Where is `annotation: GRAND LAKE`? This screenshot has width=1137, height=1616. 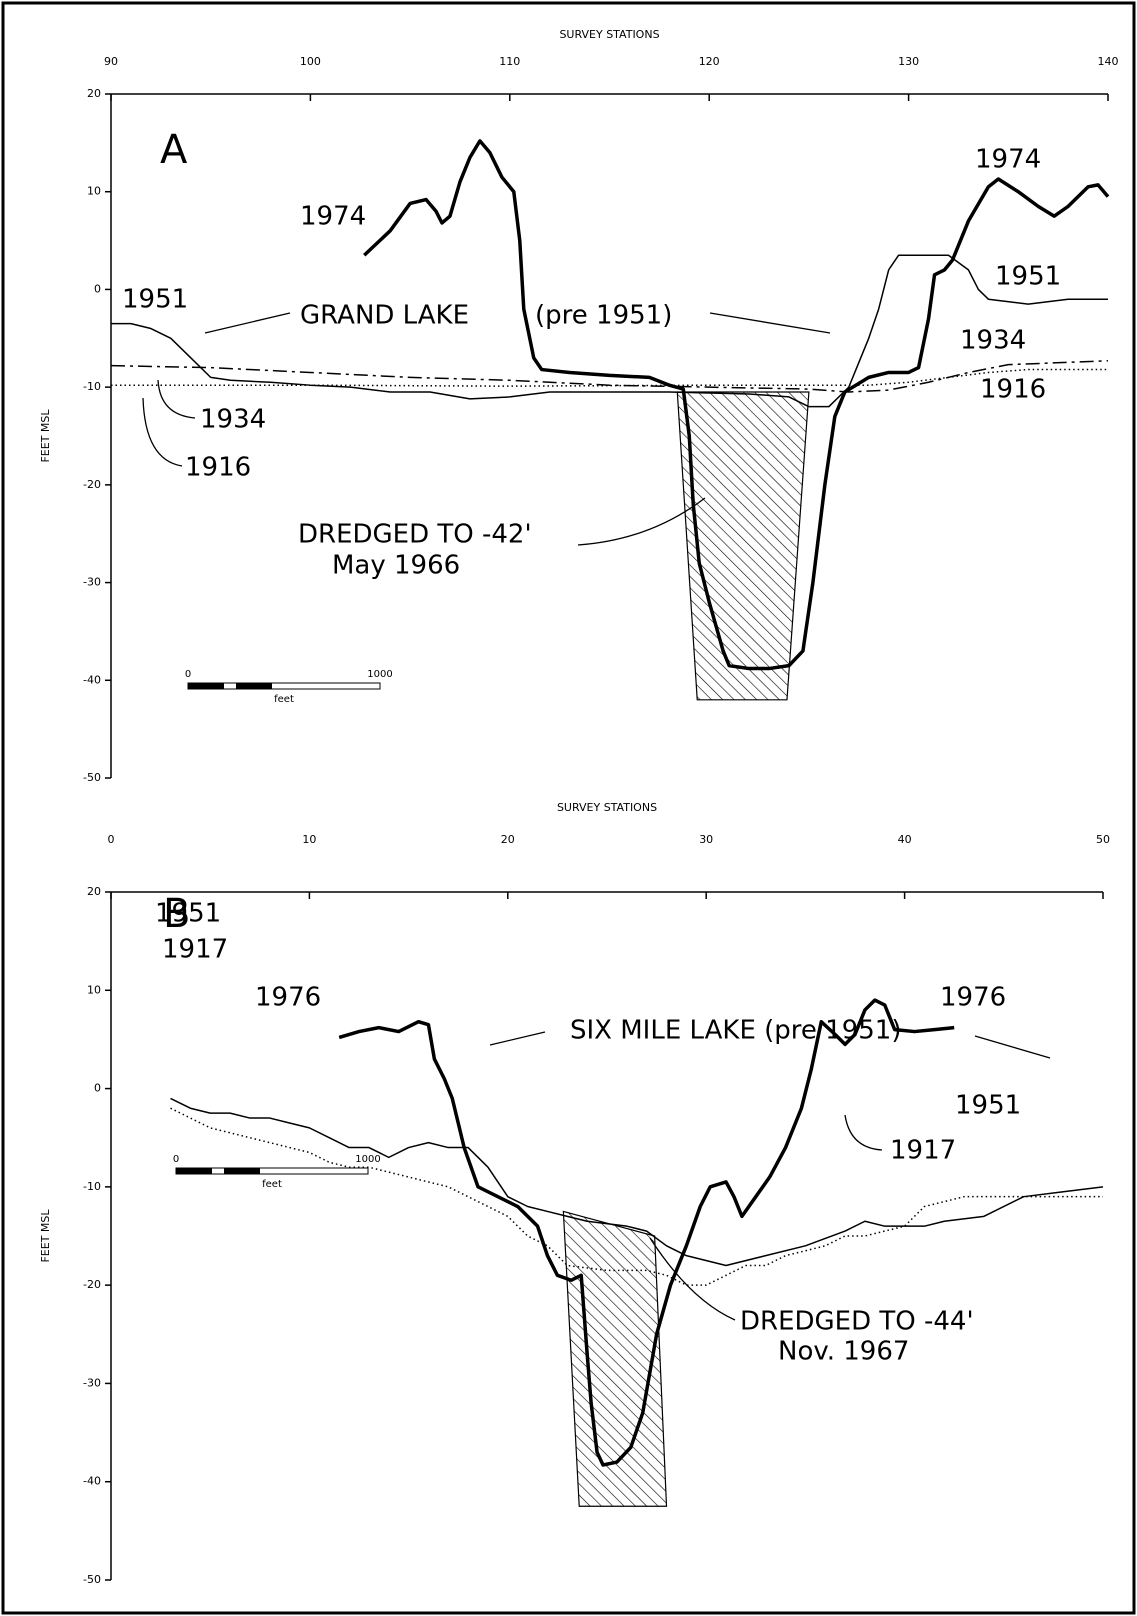 annotation: GRAND LAKE is located at coordinates (384, 316).